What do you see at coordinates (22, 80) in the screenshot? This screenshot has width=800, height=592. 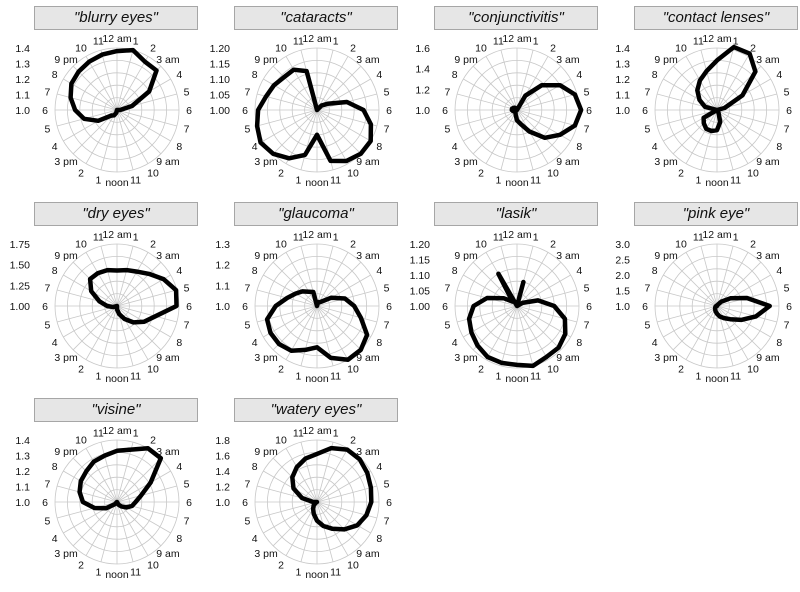 I see `radial-tick-label: 1.2` at bounding box center [22, 80].